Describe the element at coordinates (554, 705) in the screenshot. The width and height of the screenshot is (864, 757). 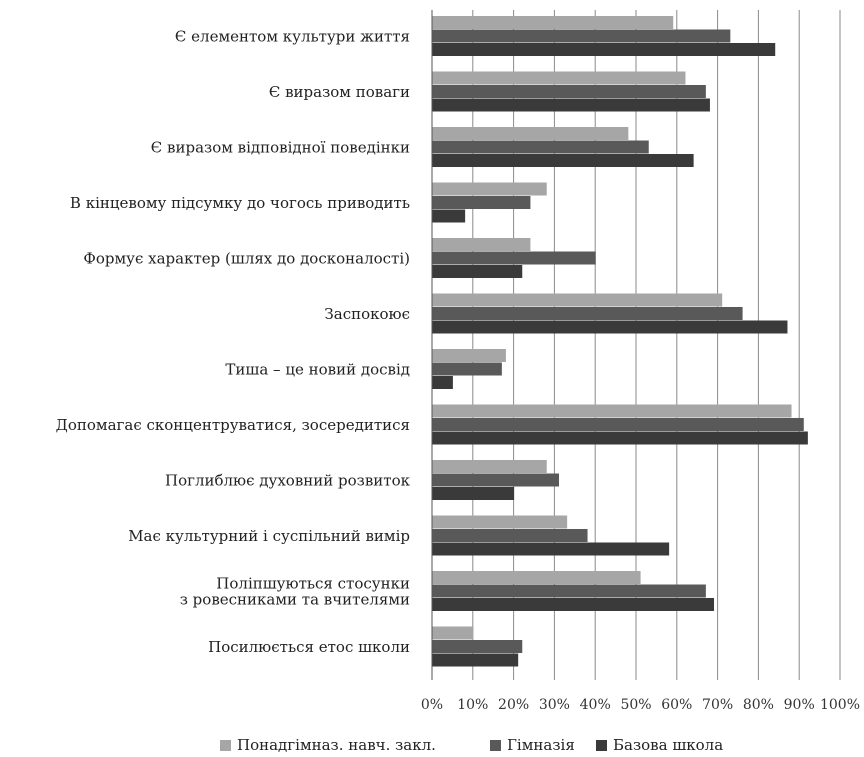
I see `x-tick-label: 30%` at that location.